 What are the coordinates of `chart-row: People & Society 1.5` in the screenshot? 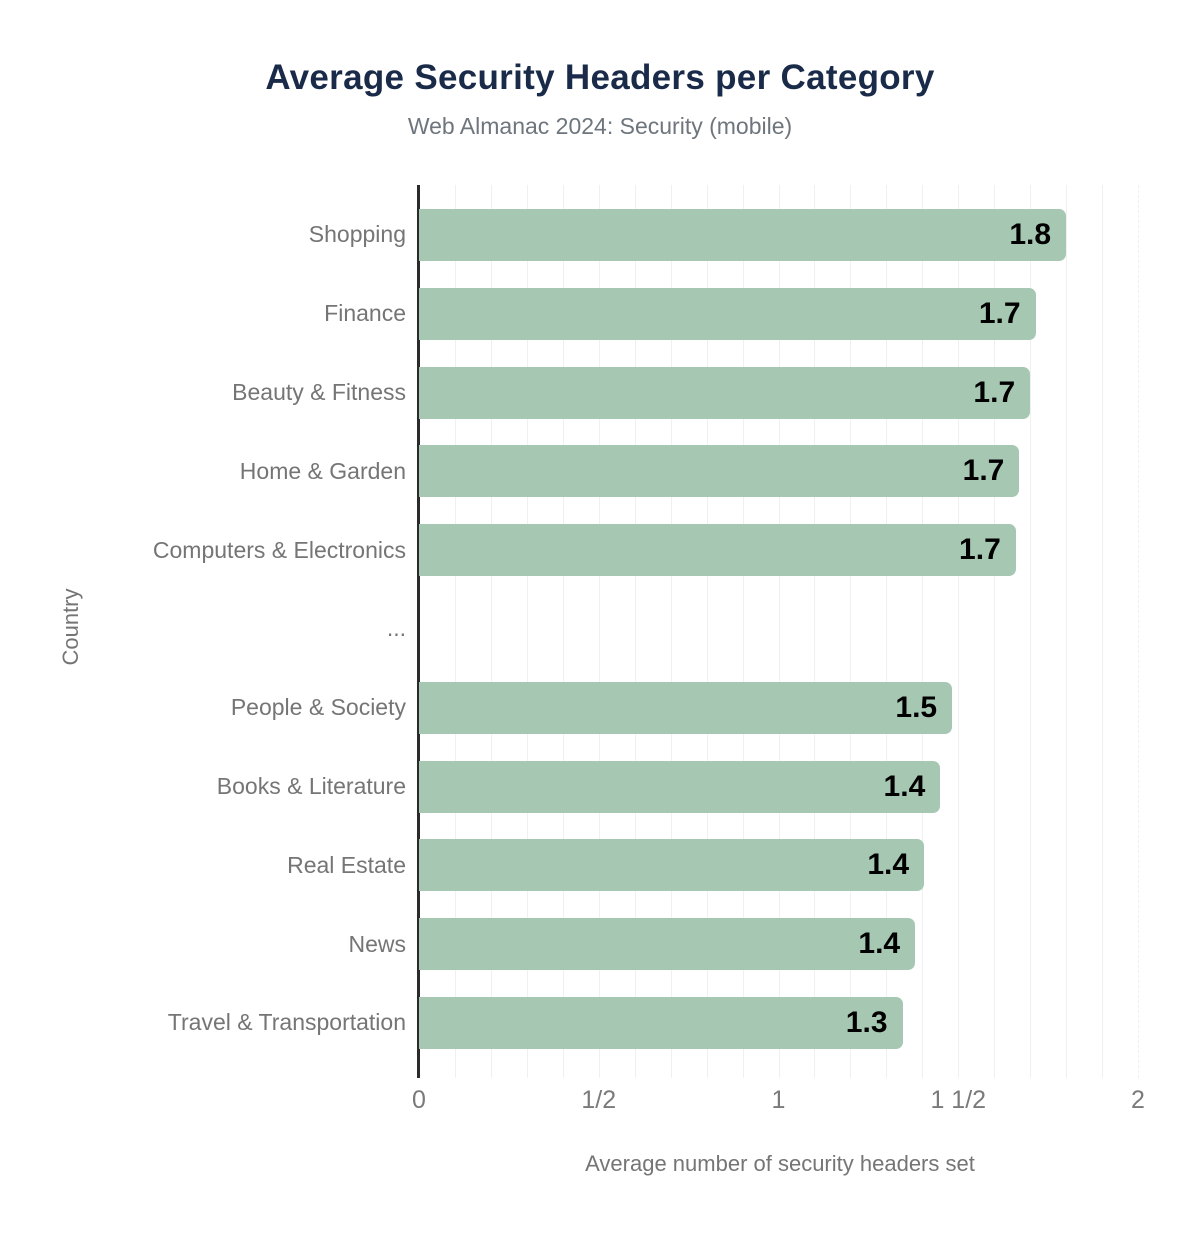 It's located at (600, 707).